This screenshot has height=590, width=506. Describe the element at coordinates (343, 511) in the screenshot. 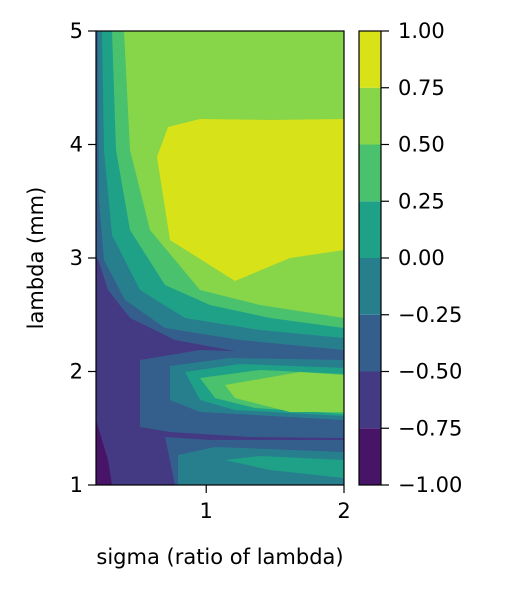

I see `x-tick-label: 2` at that location.